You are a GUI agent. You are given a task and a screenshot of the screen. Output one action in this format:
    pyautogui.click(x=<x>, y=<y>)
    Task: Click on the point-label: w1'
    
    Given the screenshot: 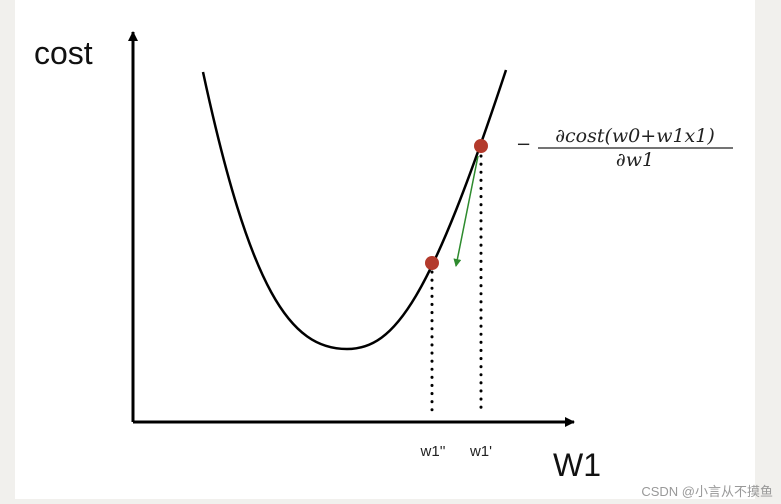 What is the action you would take?
    pyautogui.click(x=480, y=451)
    